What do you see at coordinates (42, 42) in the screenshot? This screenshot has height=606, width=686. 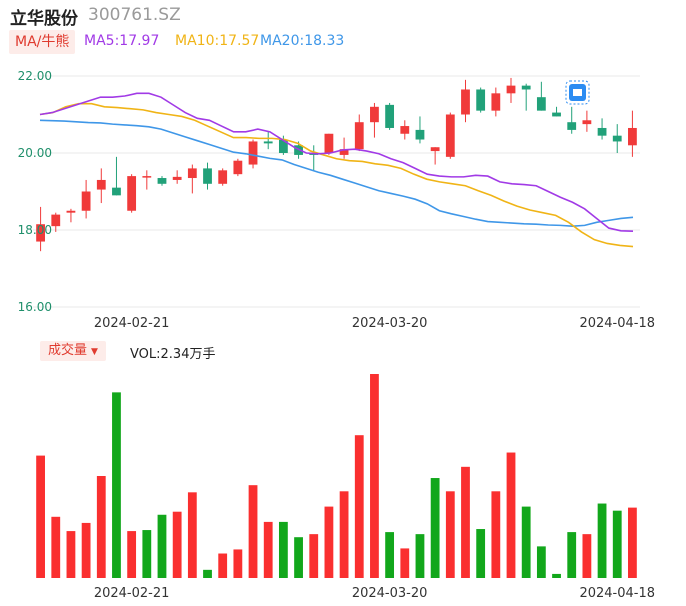 I see `ma-indicator-button: MA/牛熊` at bounding box center [42, 42].